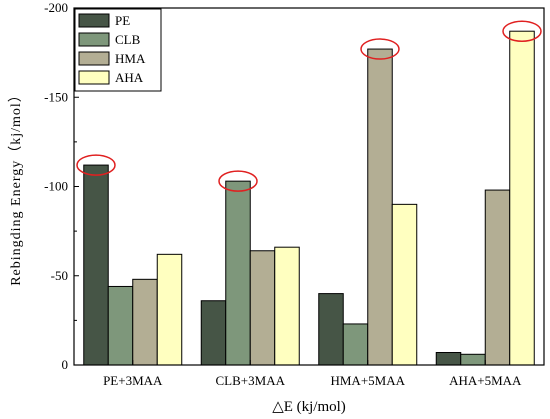  I want to click on y-axis-ticks: 0 -50 -100 -150 -200, so click(61, 186).